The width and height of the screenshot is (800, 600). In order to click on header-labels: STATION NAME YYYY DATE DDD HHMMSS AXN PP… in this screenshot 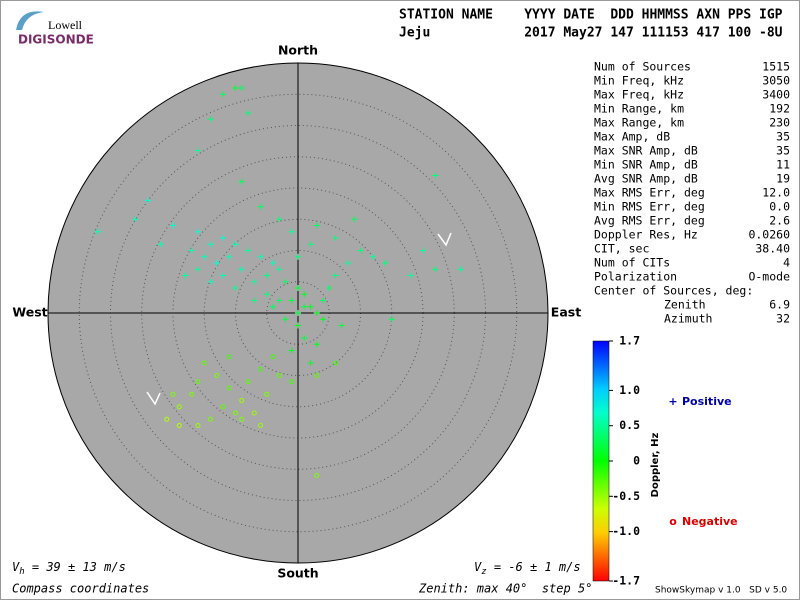, I will do `click(591, 15)`.